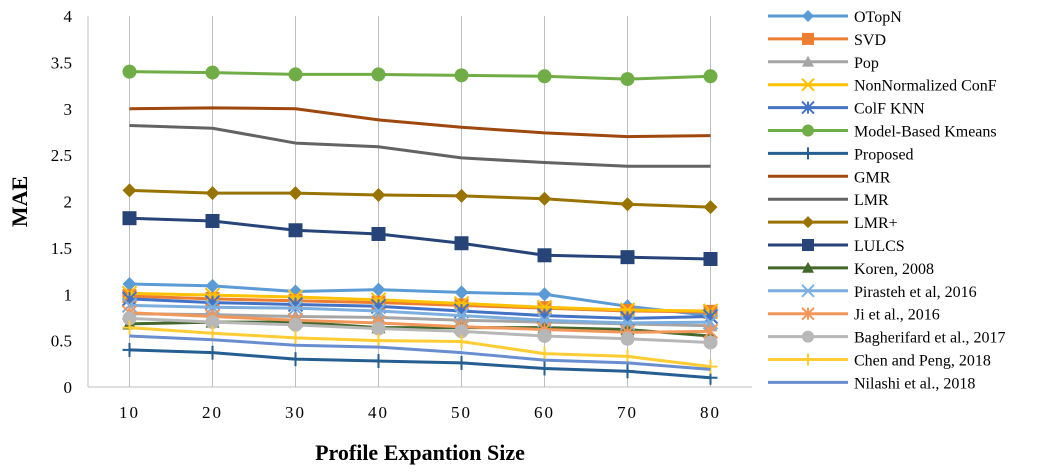  I want to click on series-gmr, so click(420, 122).